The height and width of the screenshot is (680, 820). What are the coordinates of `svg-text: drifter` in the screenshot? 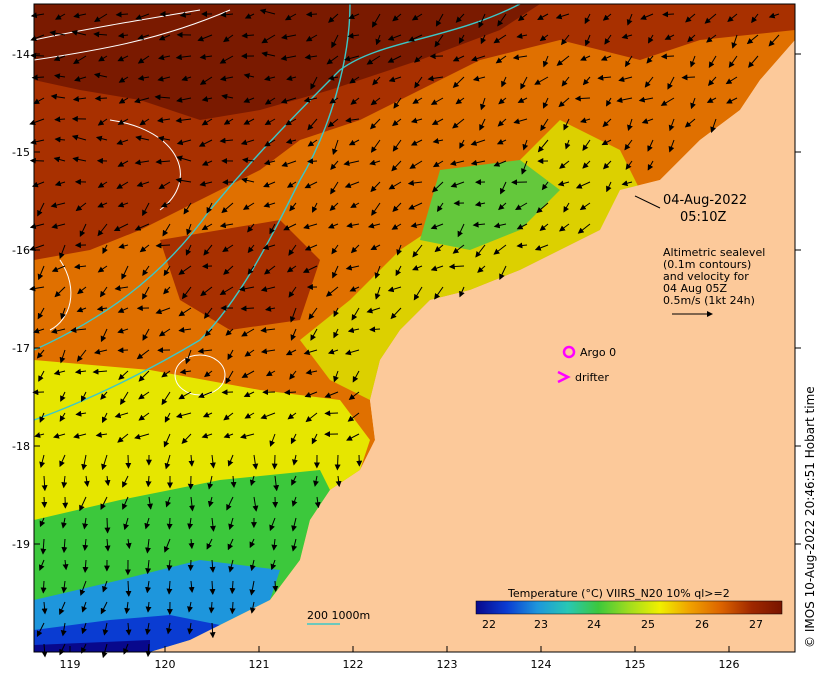 It's located at (592, 377).